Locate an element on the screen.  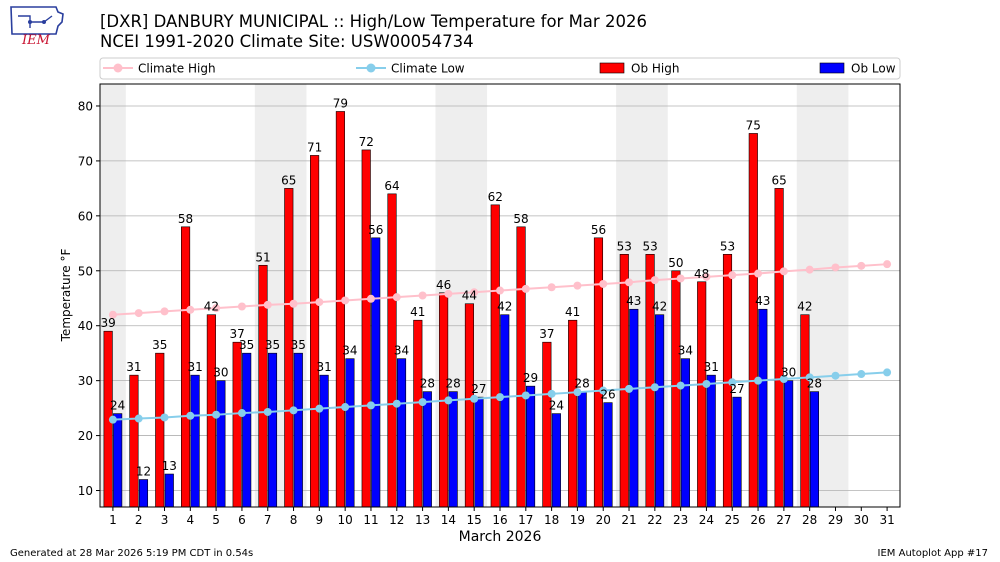
ob-high-bar-label: 42 is located at coordinates (211, 307).